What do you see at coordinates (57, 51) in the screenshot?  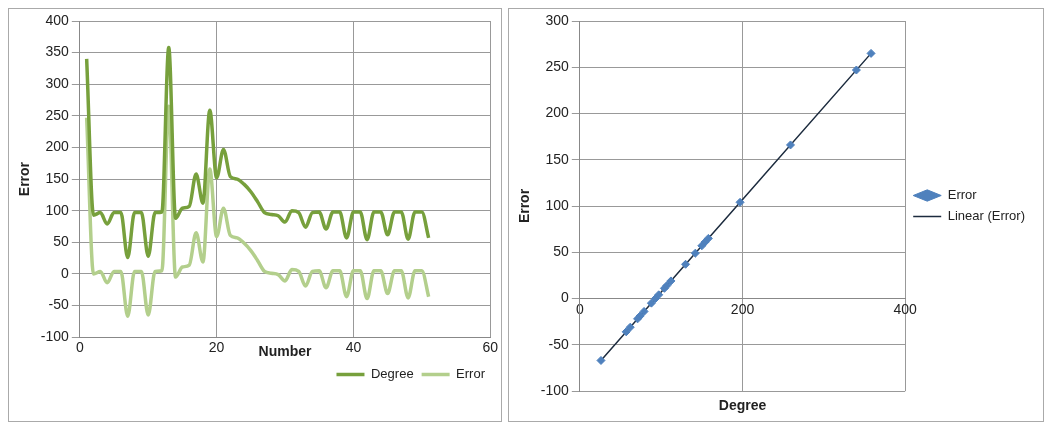 I see `y-tick-label: 350` at bounding box center [57, 51].